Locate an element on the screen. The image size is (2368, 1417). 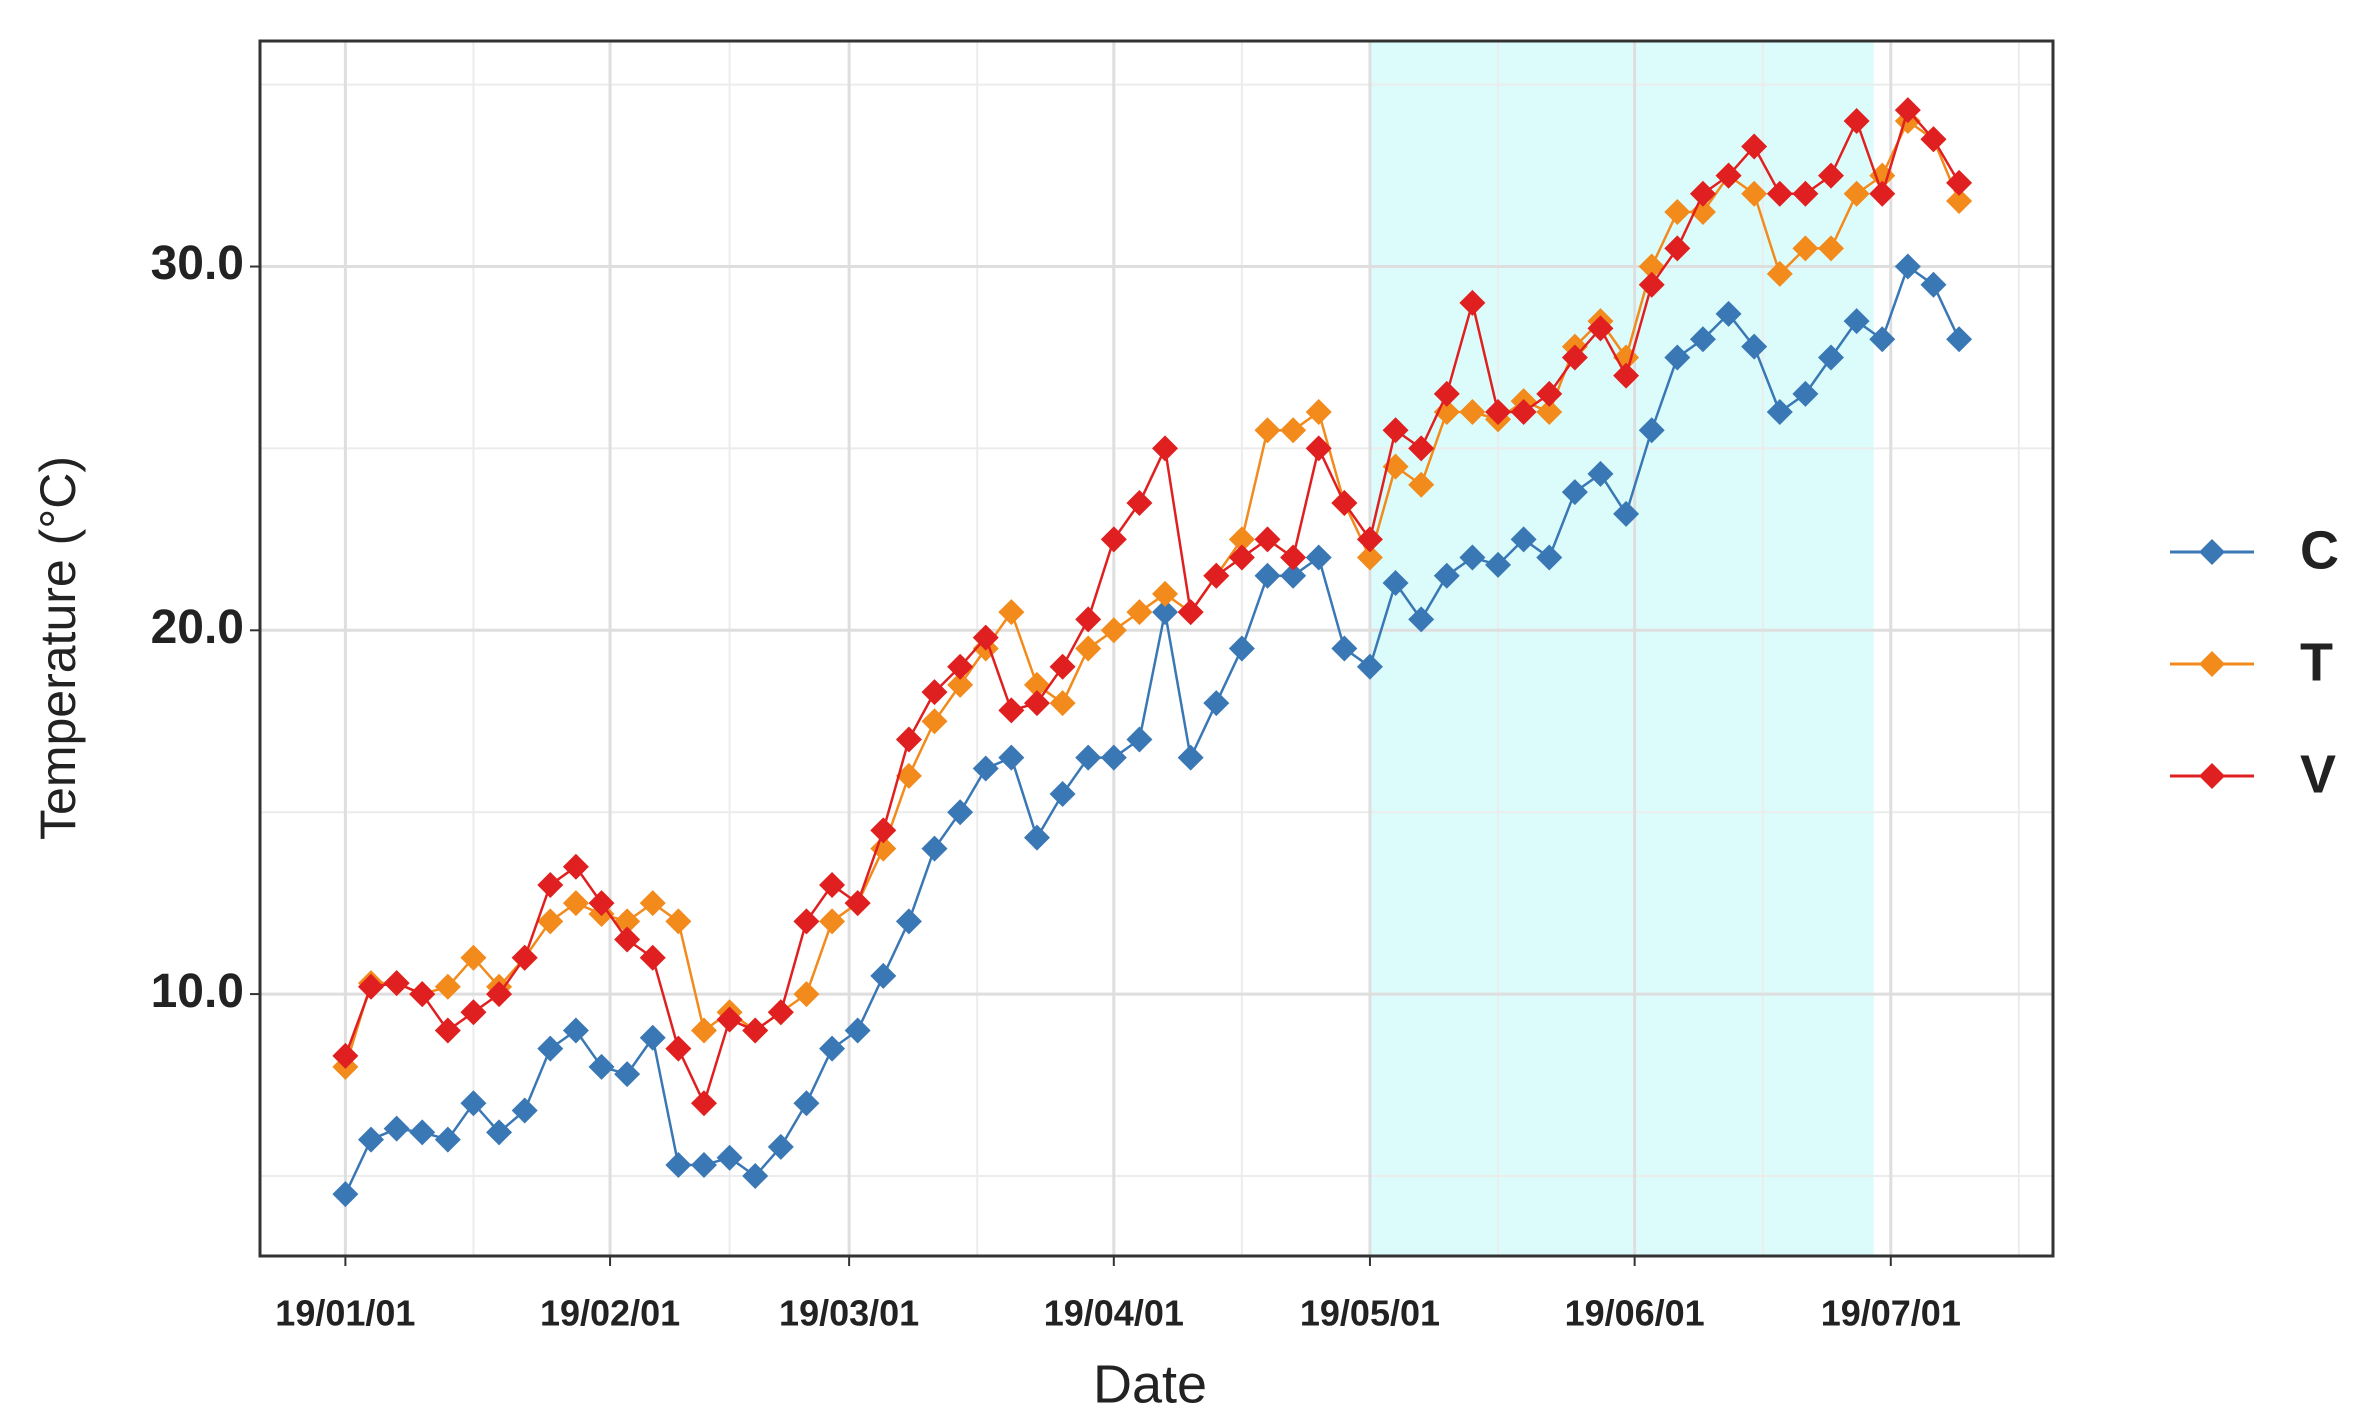
y-tick-label: 20.0 is located at coordinates (197, 627).